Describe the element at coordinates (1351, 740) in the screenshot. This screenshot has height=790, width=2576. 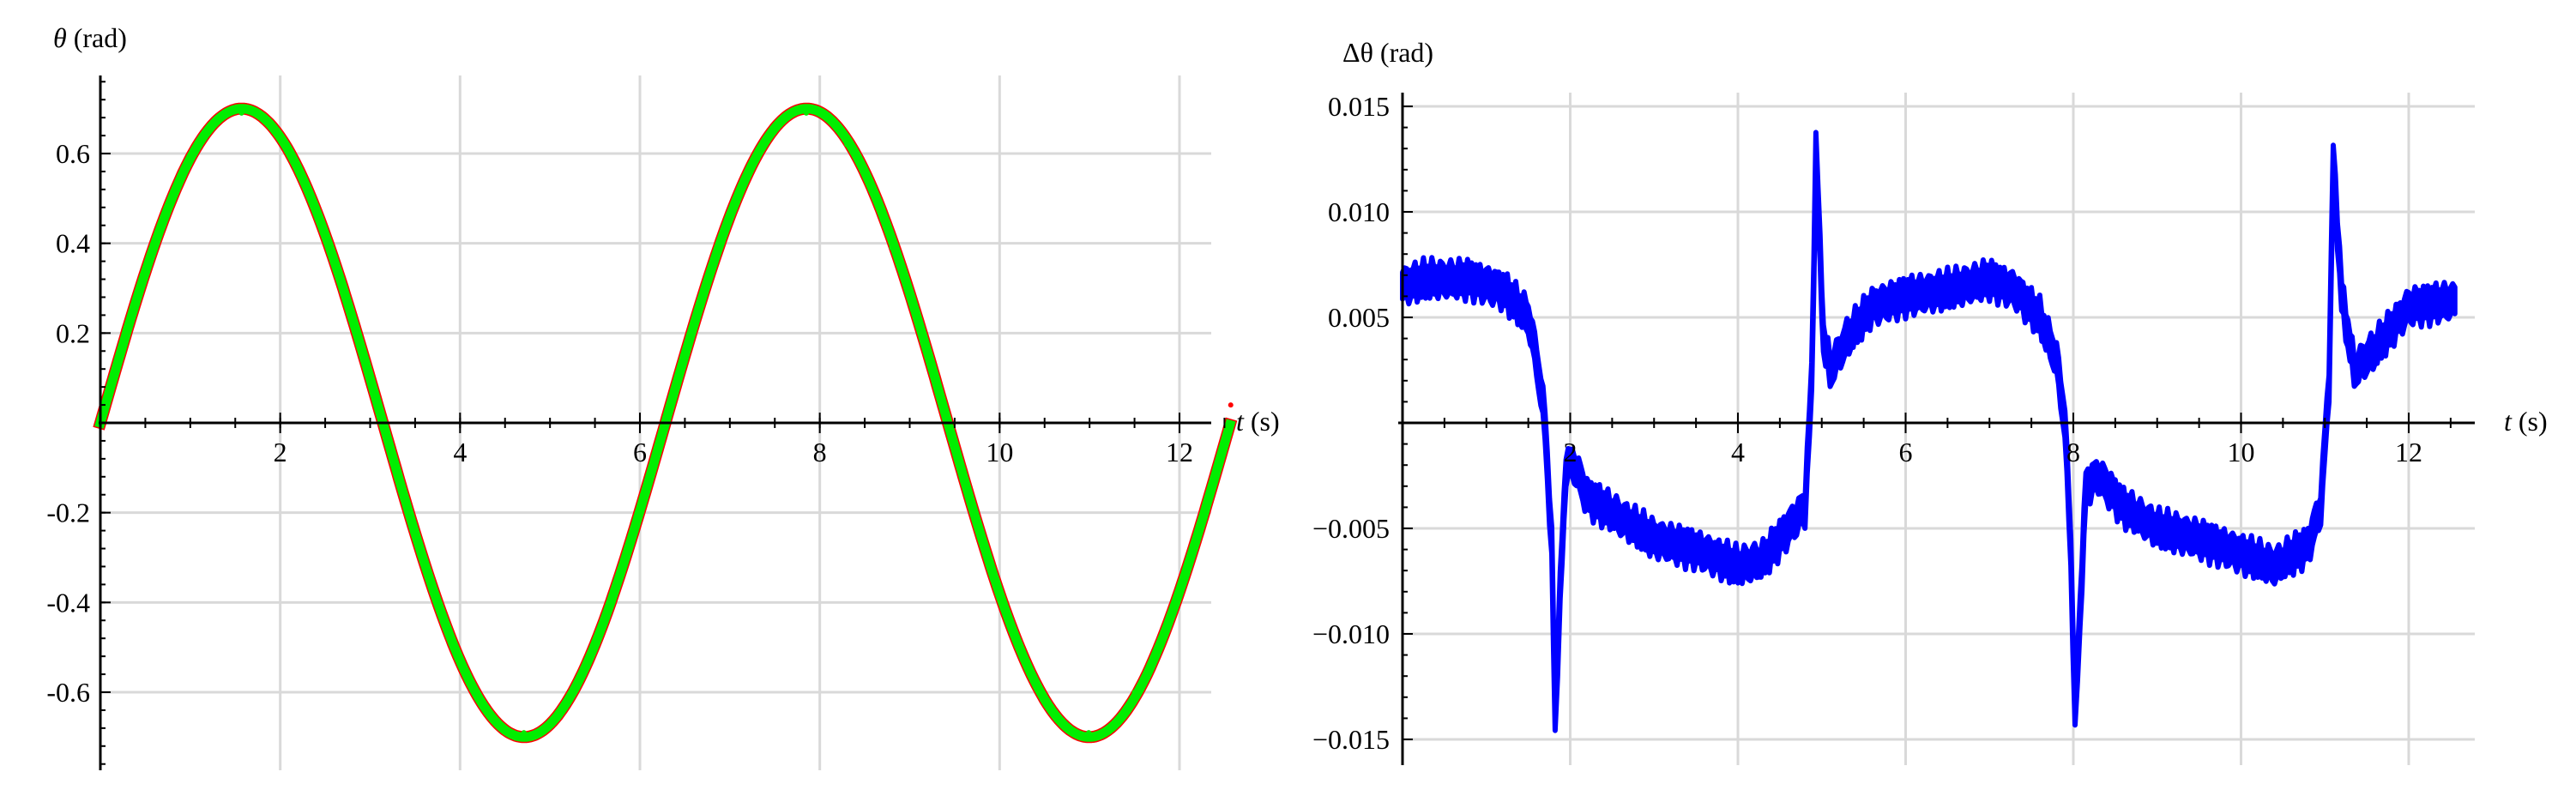
I see `delta-y-tick-label: −0.015` at that location.